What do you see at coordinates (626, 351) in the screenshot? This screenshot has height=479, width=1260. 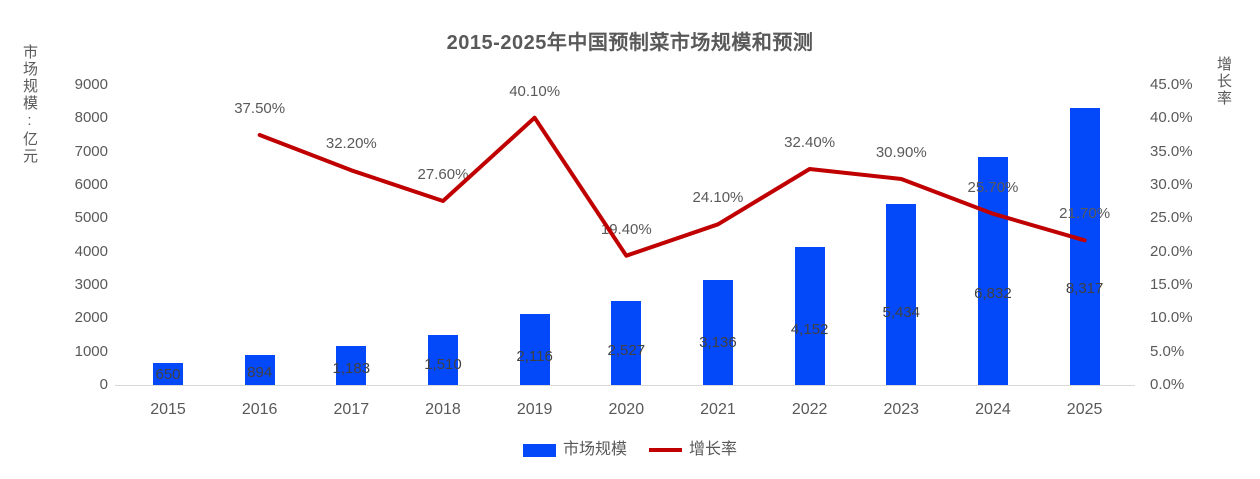 I see `bar-value-label: 2,527` at bounding box center [626, 351].